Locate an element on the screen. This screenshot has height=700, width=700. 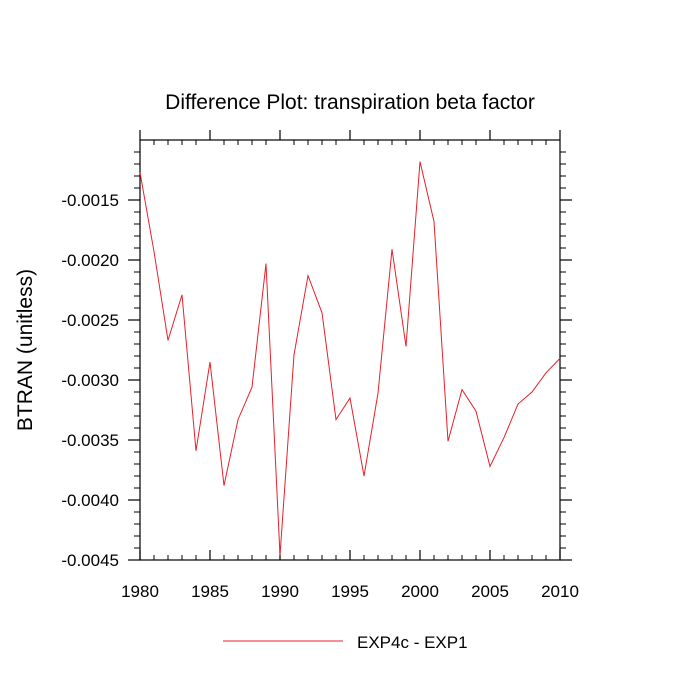
x-tick-label: 1990 is located at coordinates (280, 591).